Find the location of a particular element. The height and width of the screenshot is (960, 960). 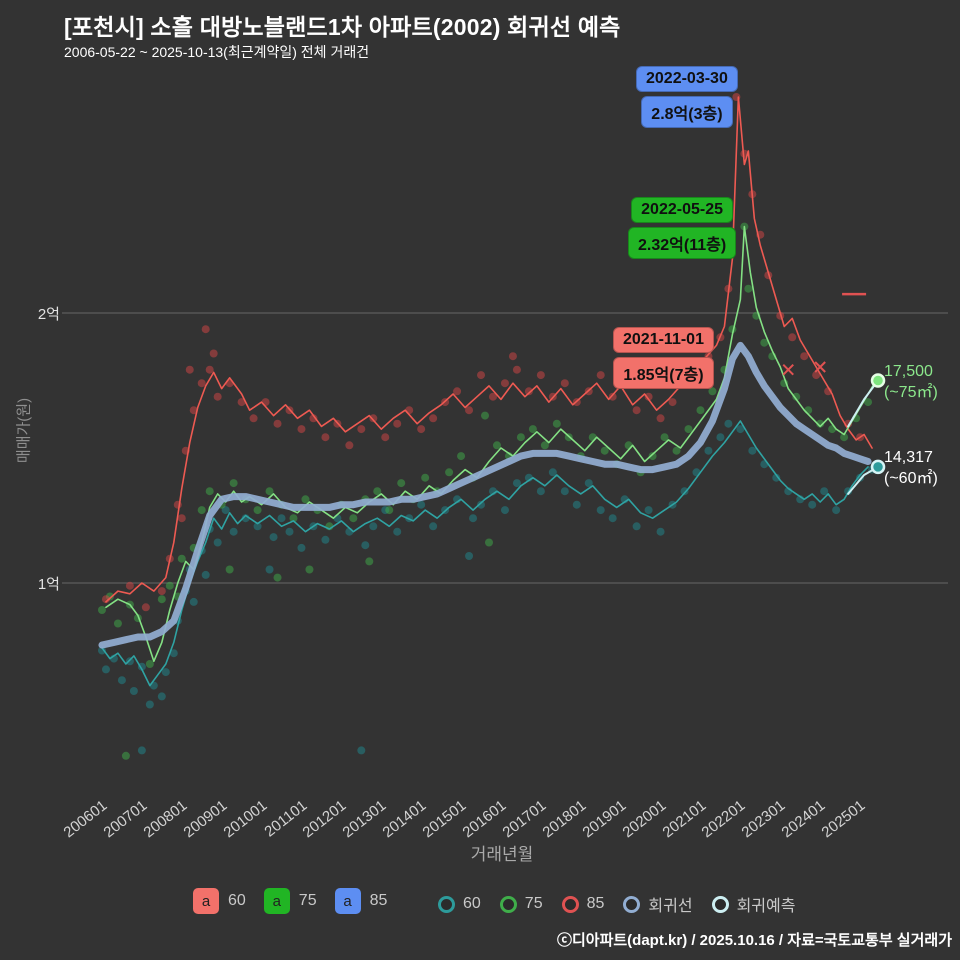

annotation-price: 2.8억(3층) is located at coordinates (687, 112).